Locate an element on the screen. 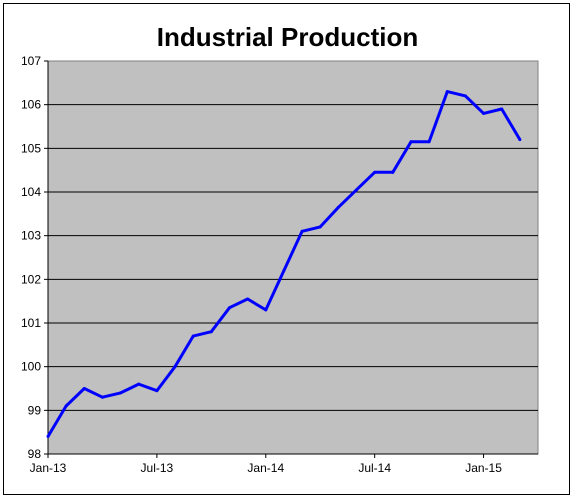 This screenshot has width=575, height=500. x-tick-label: Jan-14 is located at coordinates (265, 468).